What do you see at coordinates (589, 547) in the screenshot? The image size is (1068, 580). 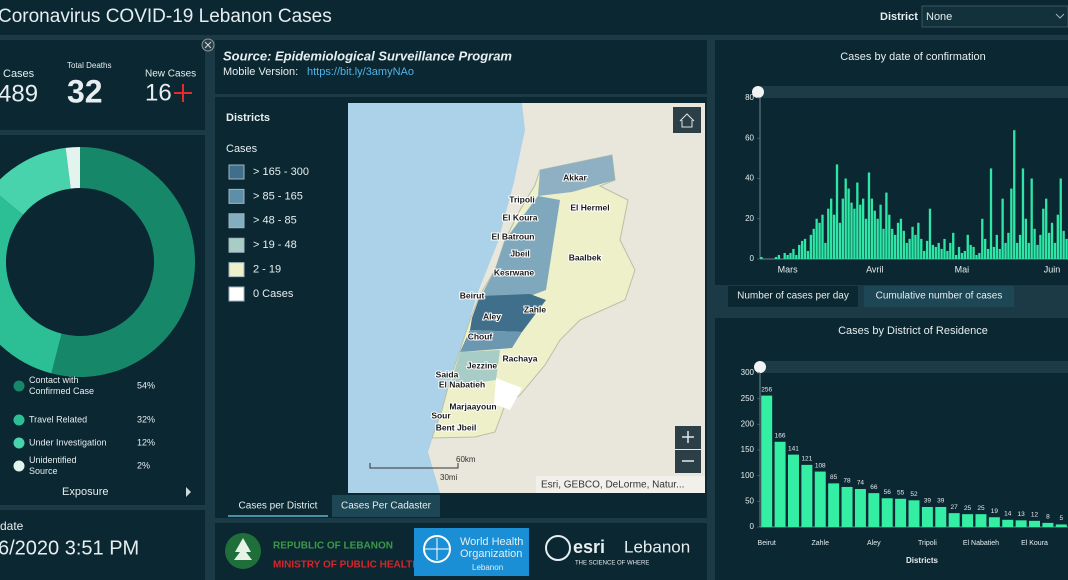 I see `esri-wordmark: esri` at bounding box center [589, 547].